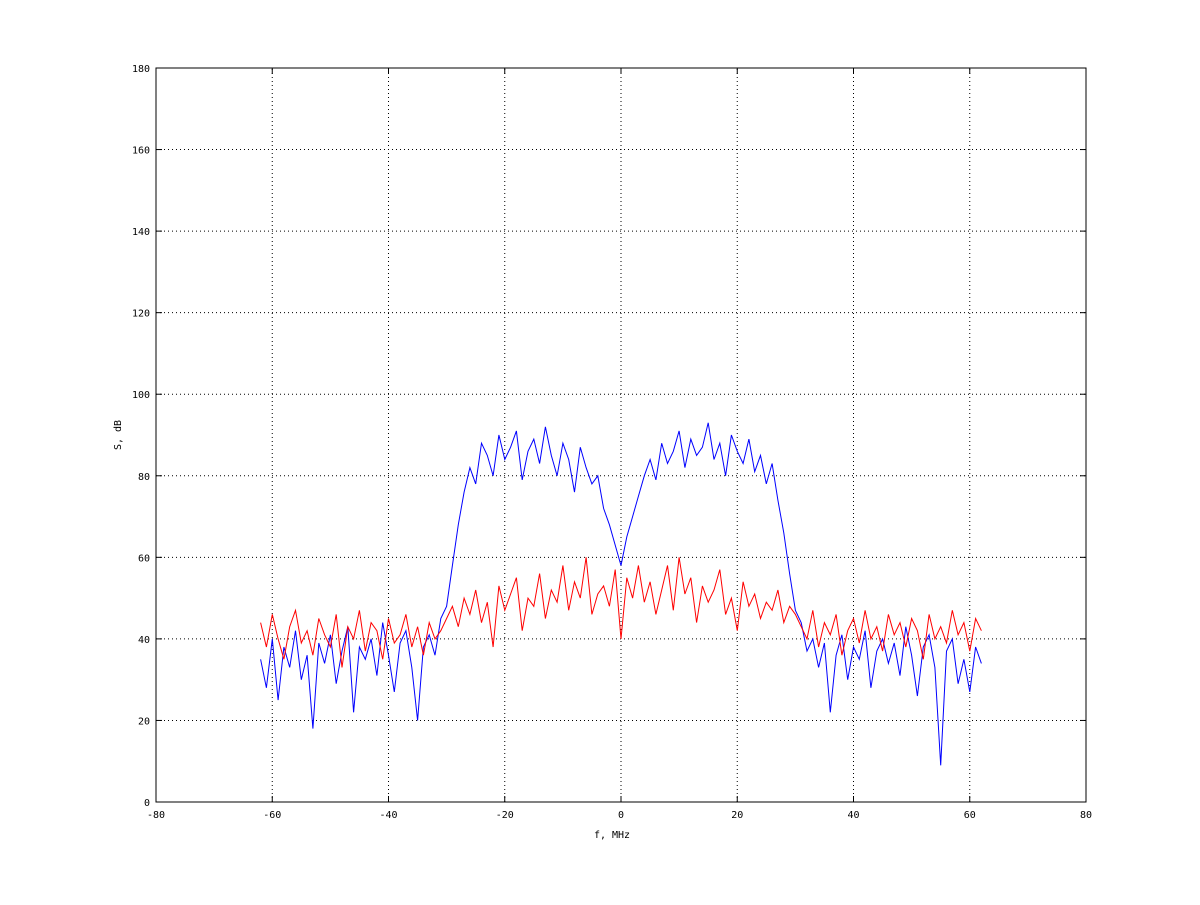 The image size is (1200, 905). Describe the element at coordinates (144, 477) in the screenshot. I see `y-tick-label: 80` at that location.